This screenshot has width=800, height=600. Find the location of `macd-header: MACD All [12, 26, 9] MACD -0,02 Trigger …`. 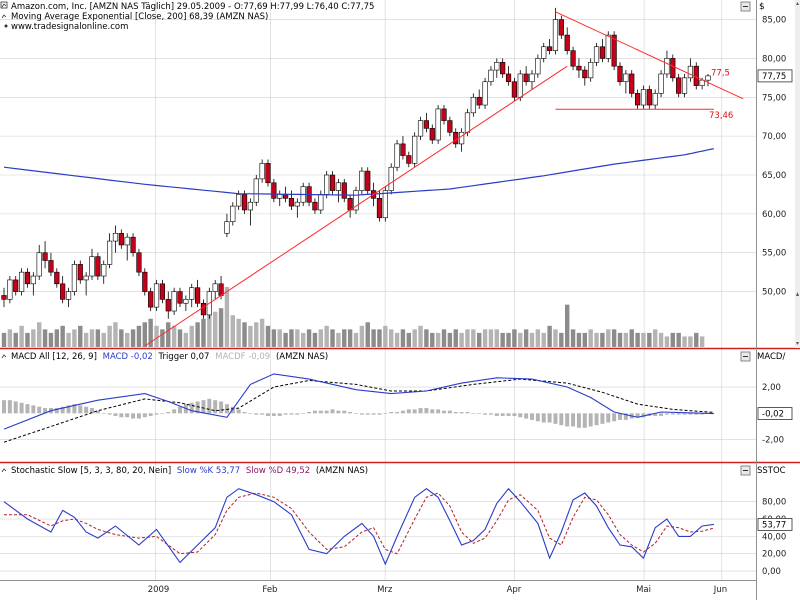

macd-header: MACD All [12, 26, 9] MACD -0,02 Trigger … is located at coordinates (164, 357).